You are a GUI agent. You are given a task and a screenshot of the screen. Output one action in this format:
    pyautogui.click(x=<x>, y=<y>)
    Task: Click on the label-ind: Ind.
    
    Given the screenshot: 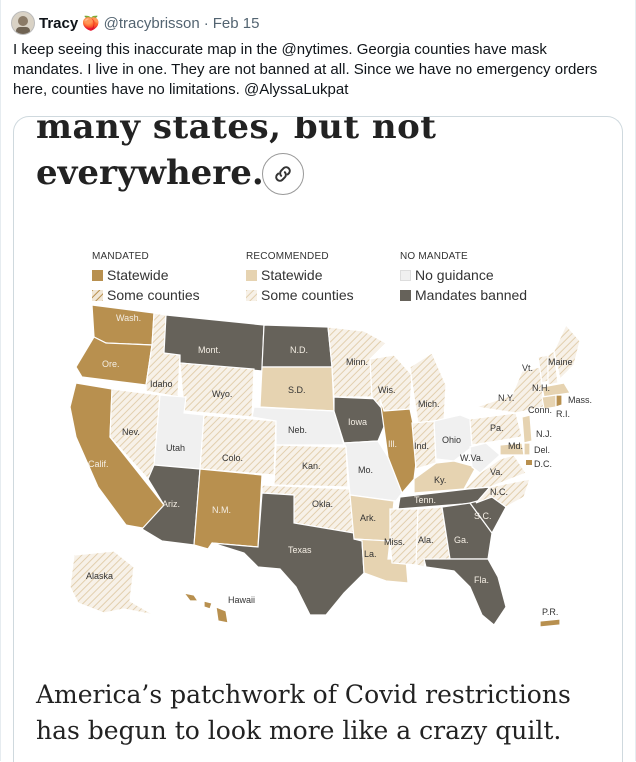 What is the action you would take?
    pyautogui.click(x=421, y=446)
    